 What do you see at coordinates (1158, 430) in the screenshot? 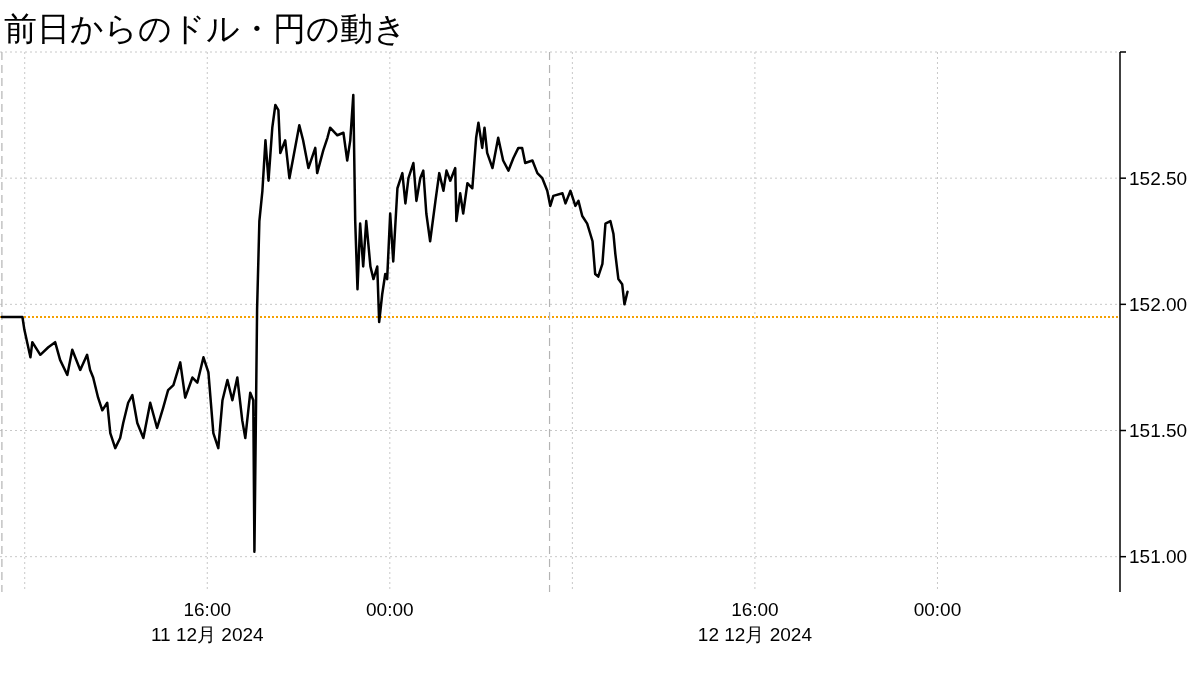
I see `y-tick-label: 151.50` at bounding box center [1158, 430].